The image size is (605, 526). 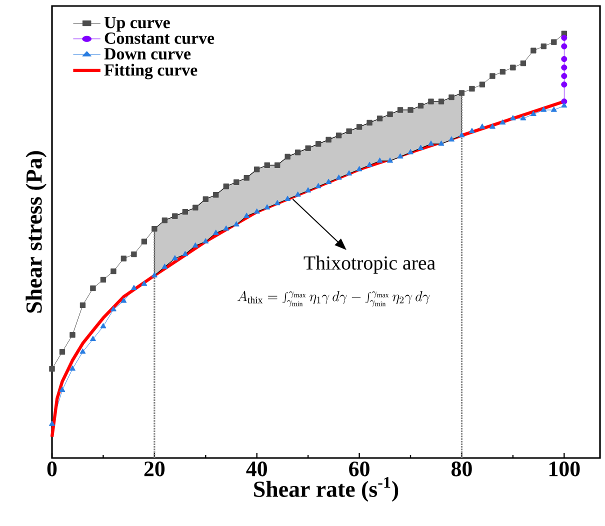 I want to click on x-tick-label: 40, so click(x=256, y=469).